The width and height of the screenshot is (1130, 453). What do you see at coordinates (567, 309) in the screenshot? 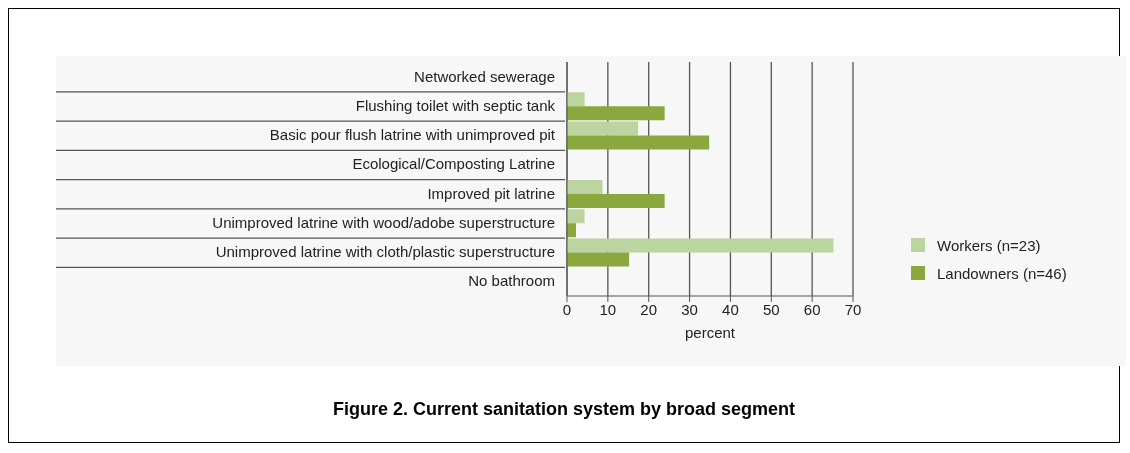
I see `x-tick-label: 0` at bounding box center [567, 309].